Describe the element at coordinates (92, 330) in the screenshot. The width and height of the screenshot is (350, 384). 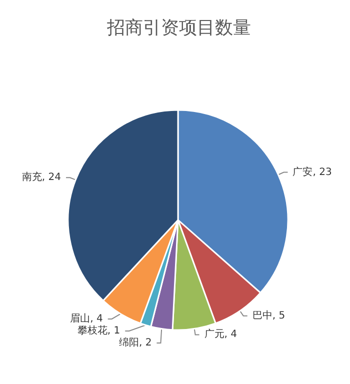
I see `slice-label: 攀枝花` at that location.